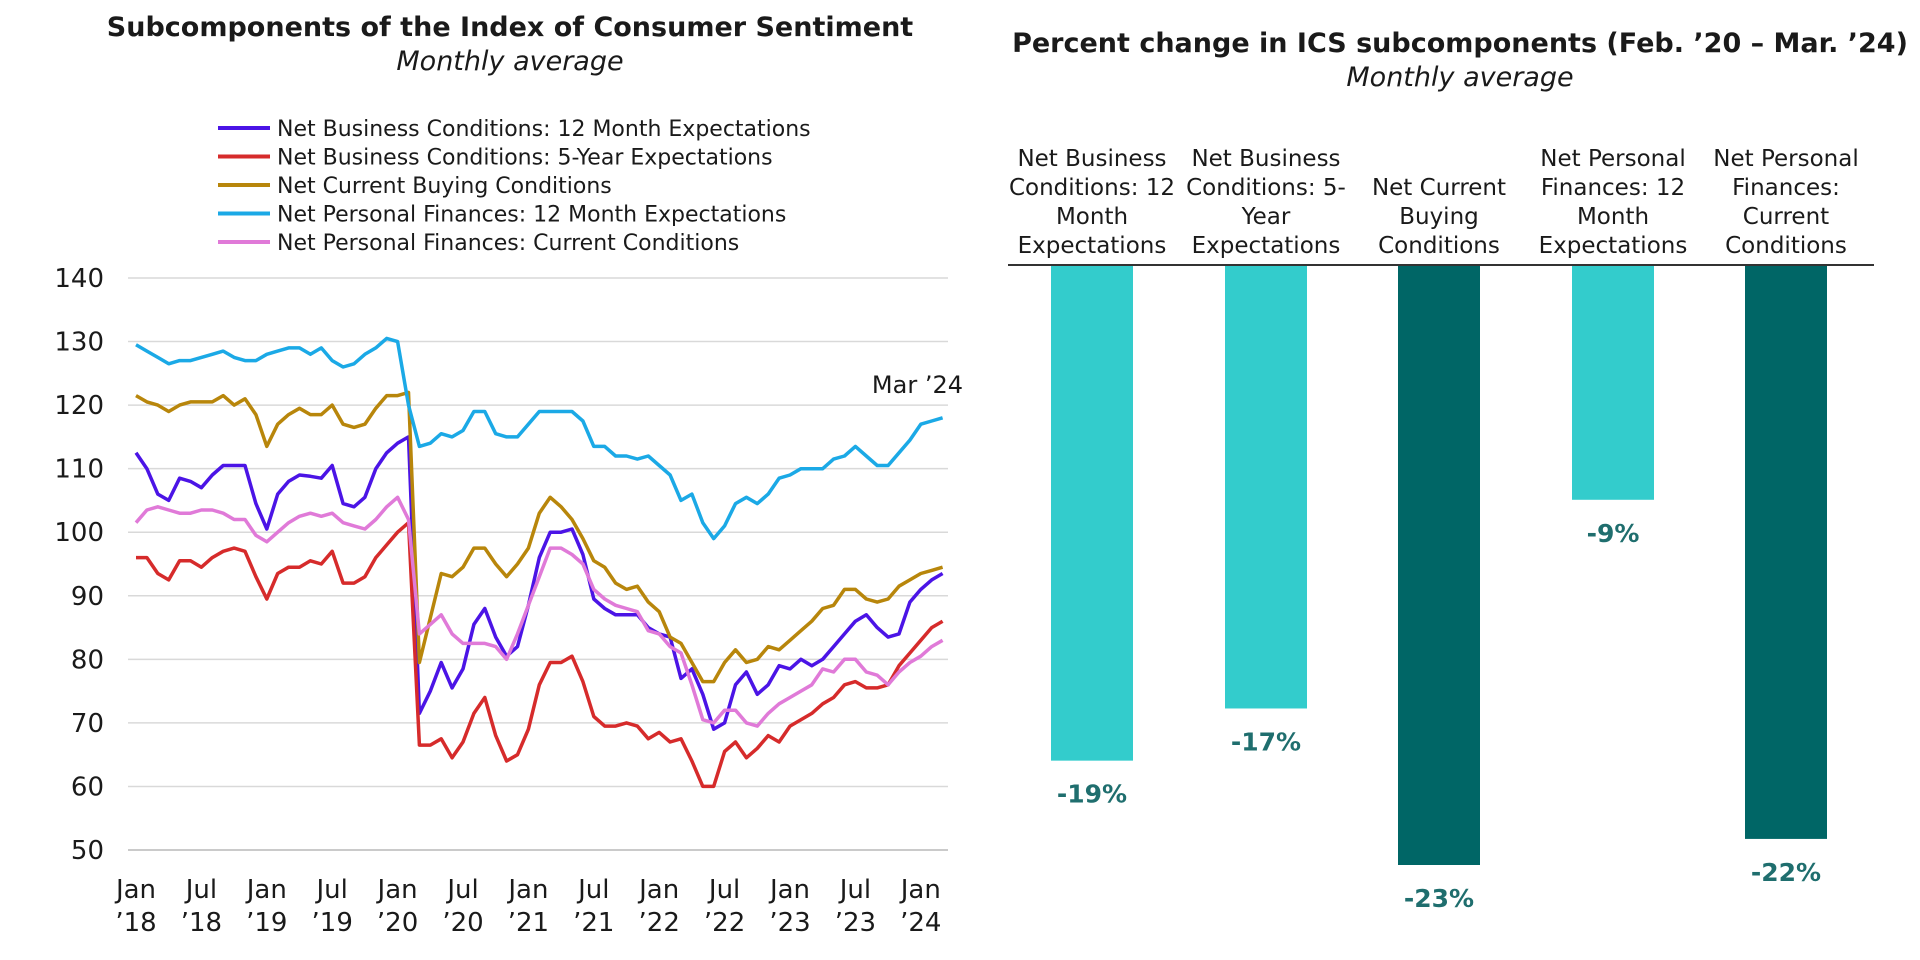 This screenshot has height=960, width=1920. I want to click on chart-annotation: Mar ’24, so click(917, 385).